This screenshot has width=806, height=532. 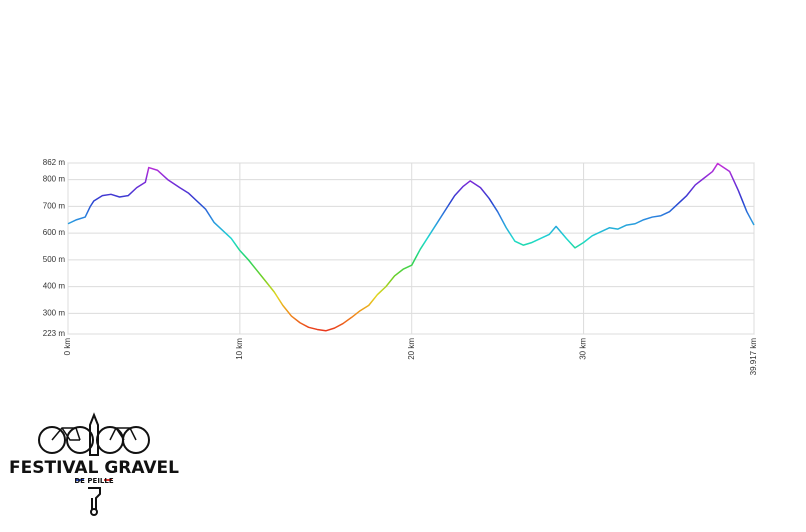 I want to click on y-tick-label: 600 m, so click(x=54, y=232).